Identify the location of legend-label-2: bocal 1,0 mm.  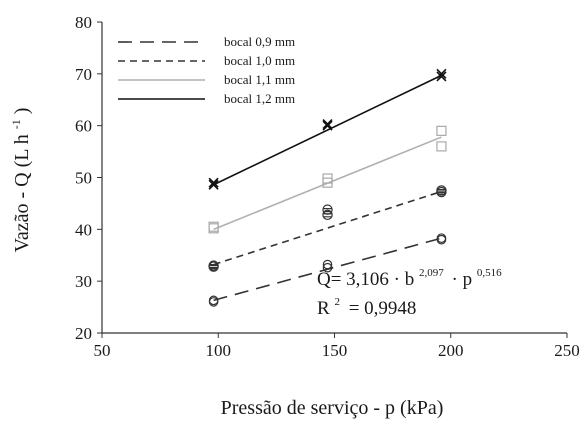
(259, 60).